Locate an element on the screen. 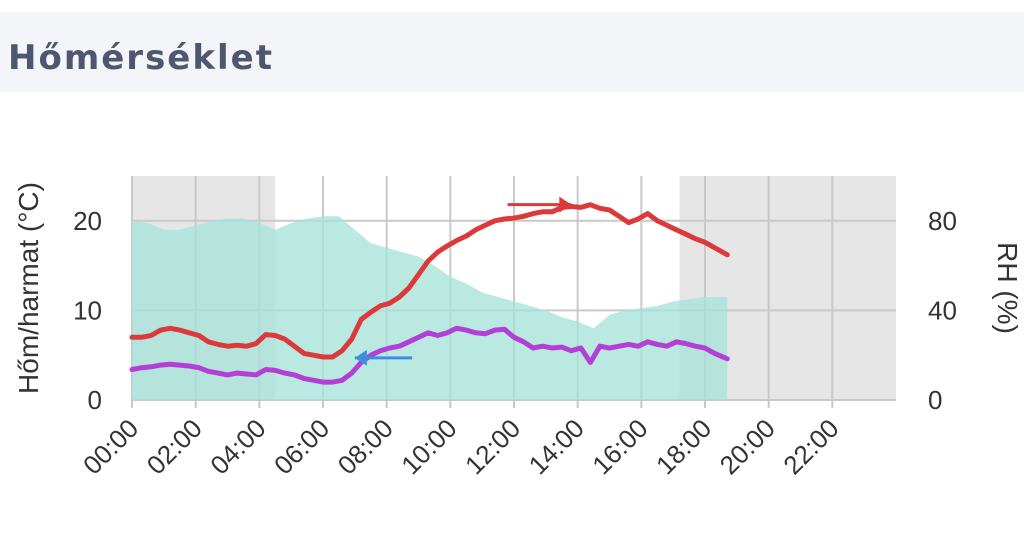 This screenshot has height=544, width=1024. section-title: Hőmérséklet is located at coordinates (141, 58).